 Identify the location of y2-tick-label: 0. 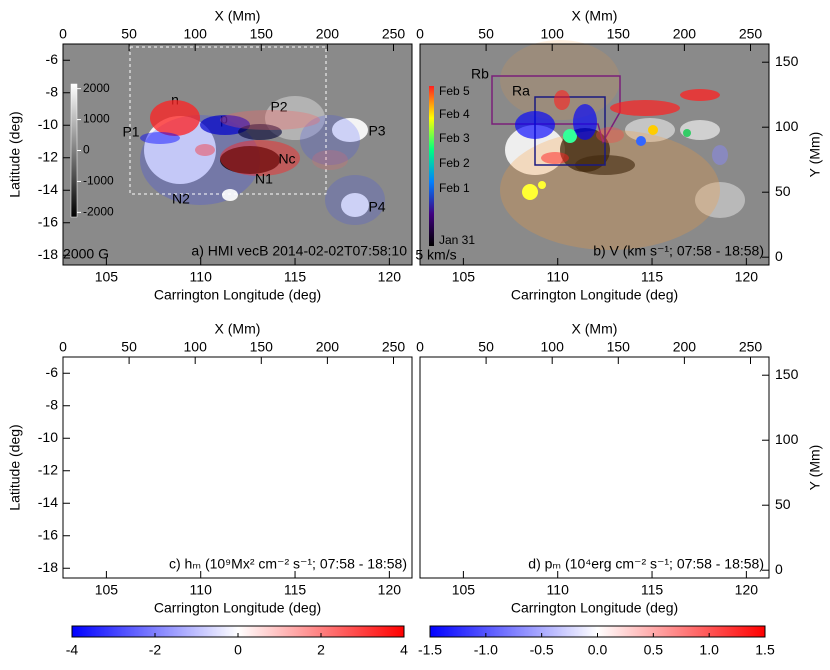
(779, 256).